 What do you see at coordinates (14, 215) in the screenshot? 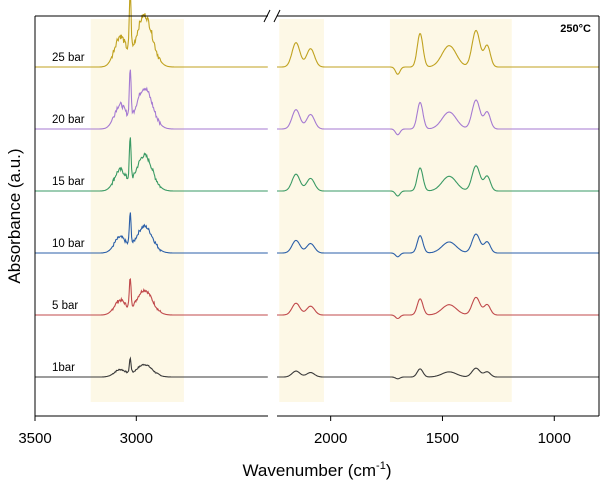
I see `y-axis-label: Absorbance (a.u.)` at bounding box center [14, 215].